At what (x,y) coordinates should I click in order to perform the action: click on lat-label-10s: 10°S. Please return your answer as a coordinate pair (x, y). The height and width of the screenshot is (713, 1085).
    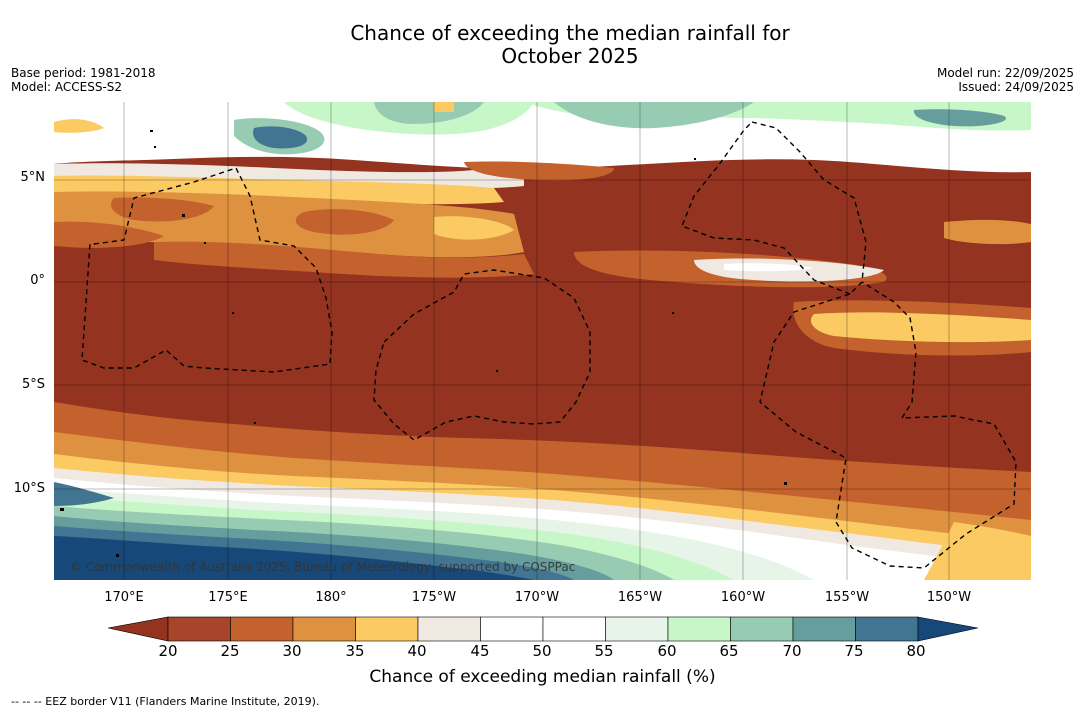
    Looking at the image, I should click on (29, 488).